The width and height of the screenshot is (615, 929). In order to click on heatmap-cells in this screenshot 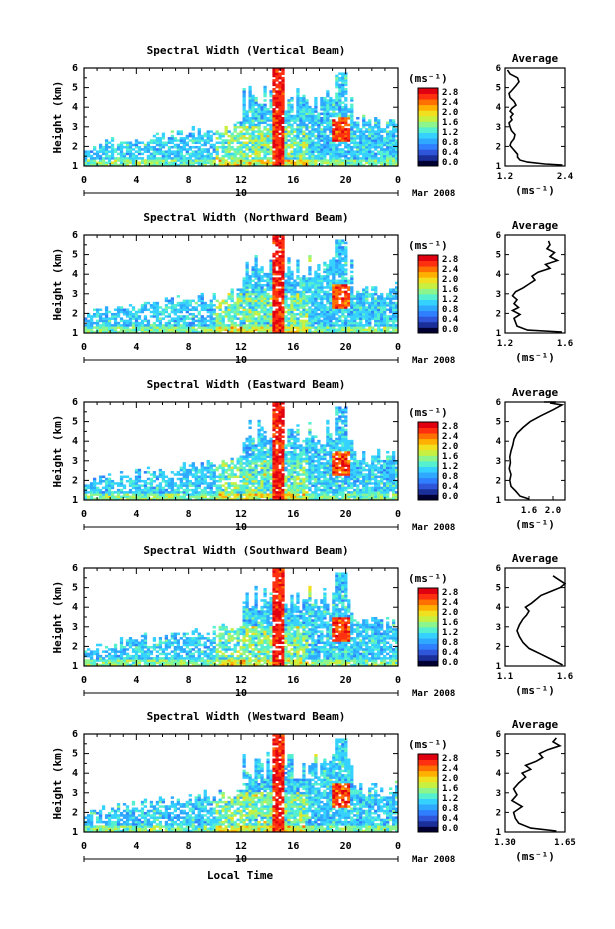, I will do `click(241, 284)`.